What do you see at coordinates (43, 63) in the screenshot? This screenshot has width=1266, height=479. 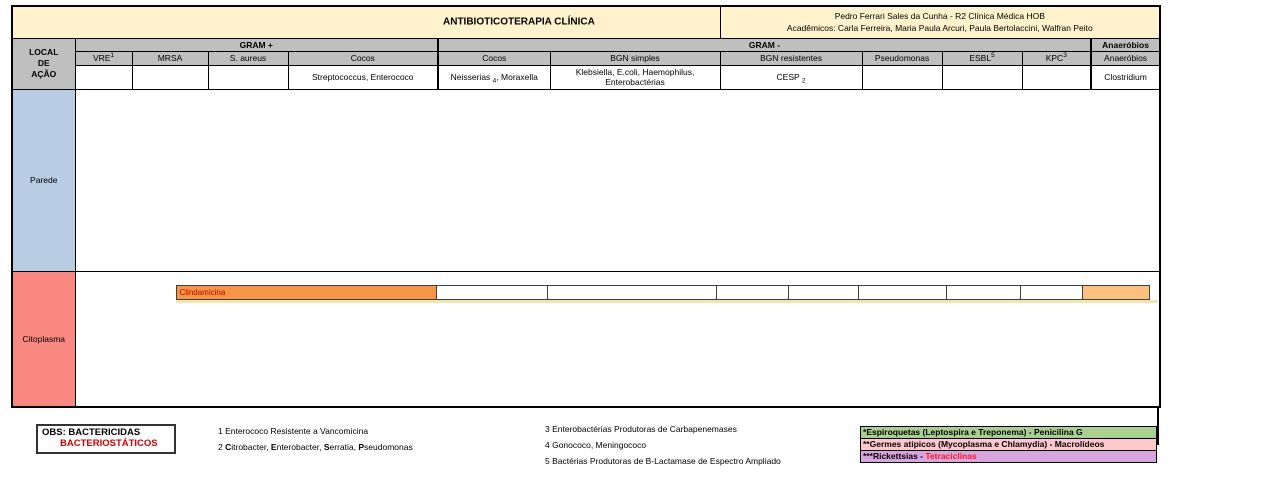 I see `local-de-acao-header: LOCAL DE AÇÃO` at bounding box center [43, 63].